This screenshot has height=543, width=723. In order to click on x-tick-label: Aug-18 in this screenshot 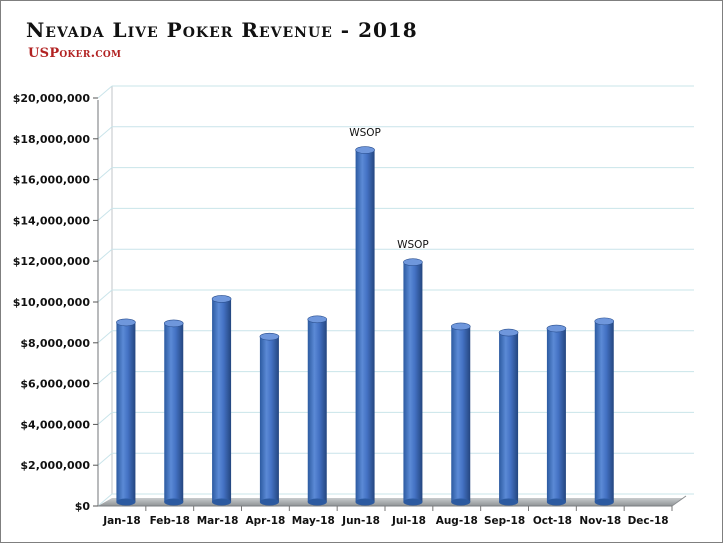, I will do `click(457, 521)`.